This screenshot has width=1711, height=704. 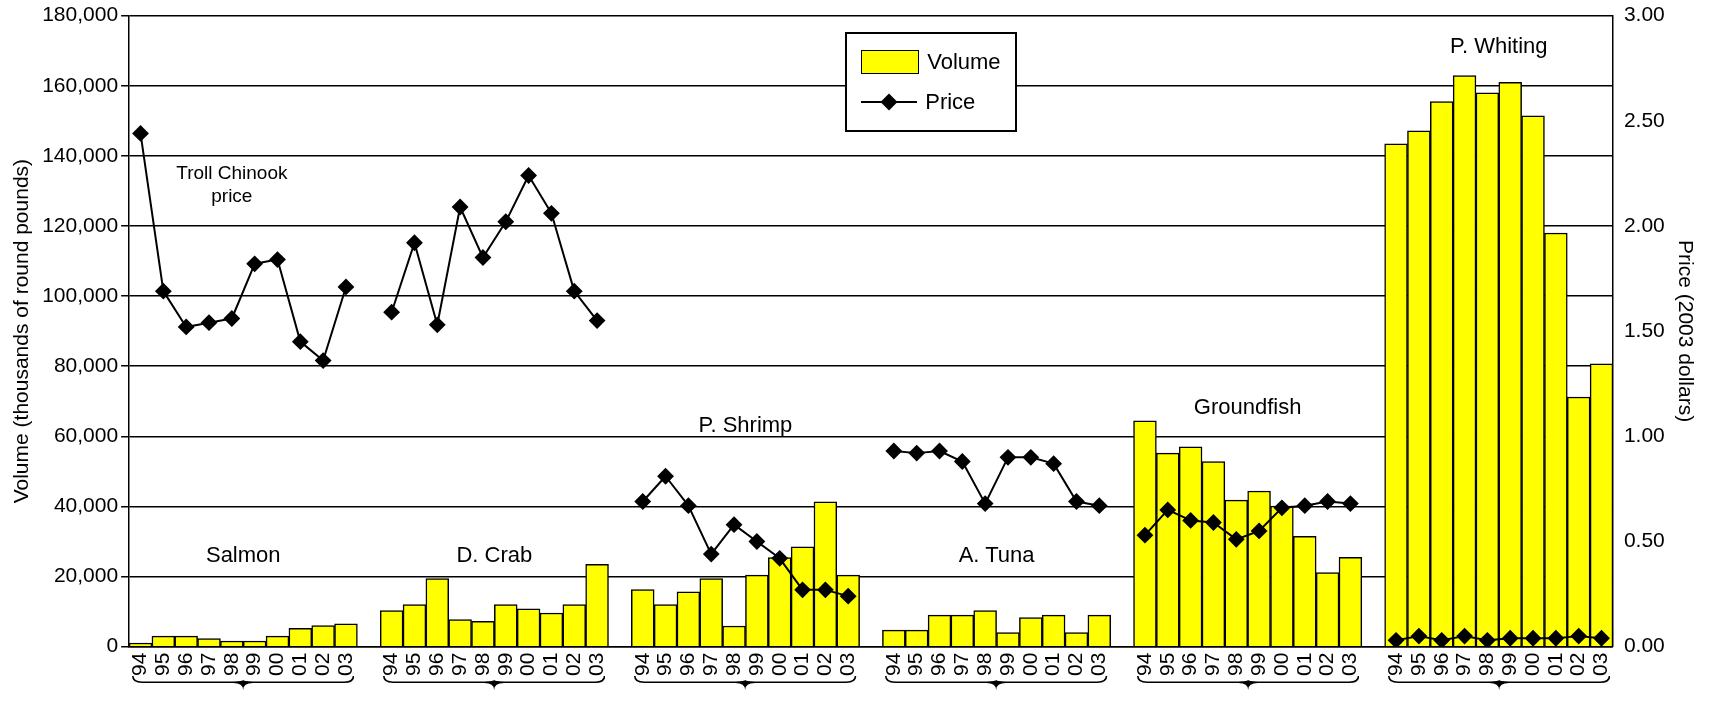 What do you see at coordinates (494, 554) in the screenshot?
I see `annotation: D. Crab` at bounding box center [494, 554].